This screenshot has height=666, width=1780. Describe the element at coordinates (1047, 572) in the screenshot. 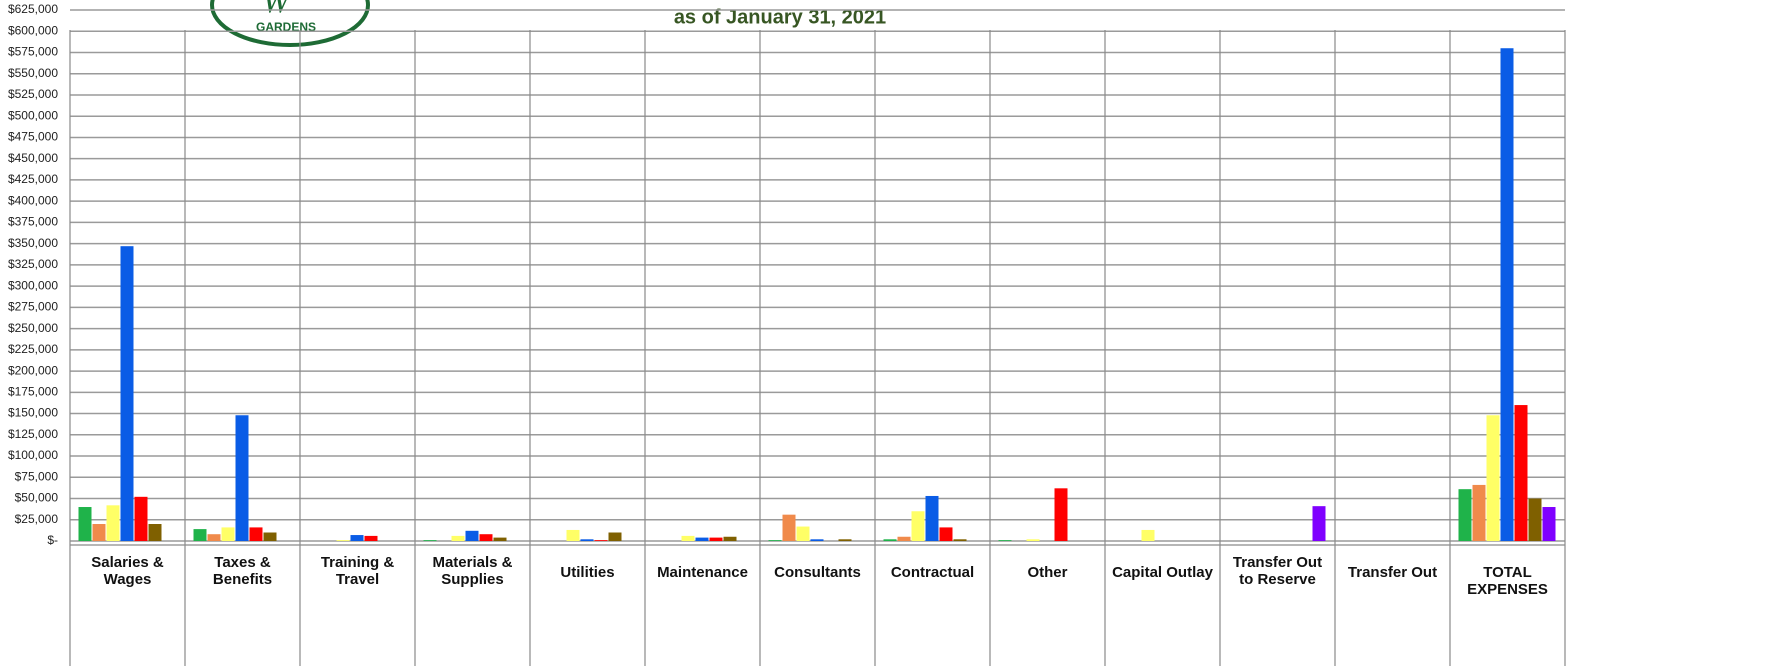

I see `x-tick-label: Other` at that location.